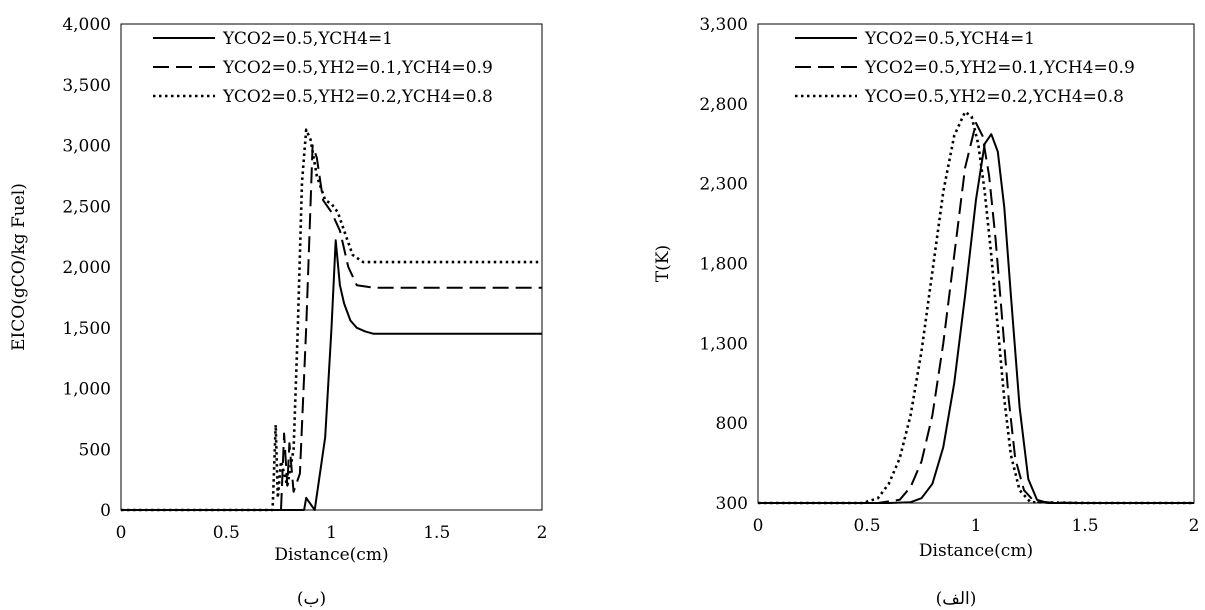 The height and width of the screenshot is (610, 1205). Describe the element at coordinates (105, 511) in the screenshot. I see `y-tick-label: 0` at that location.